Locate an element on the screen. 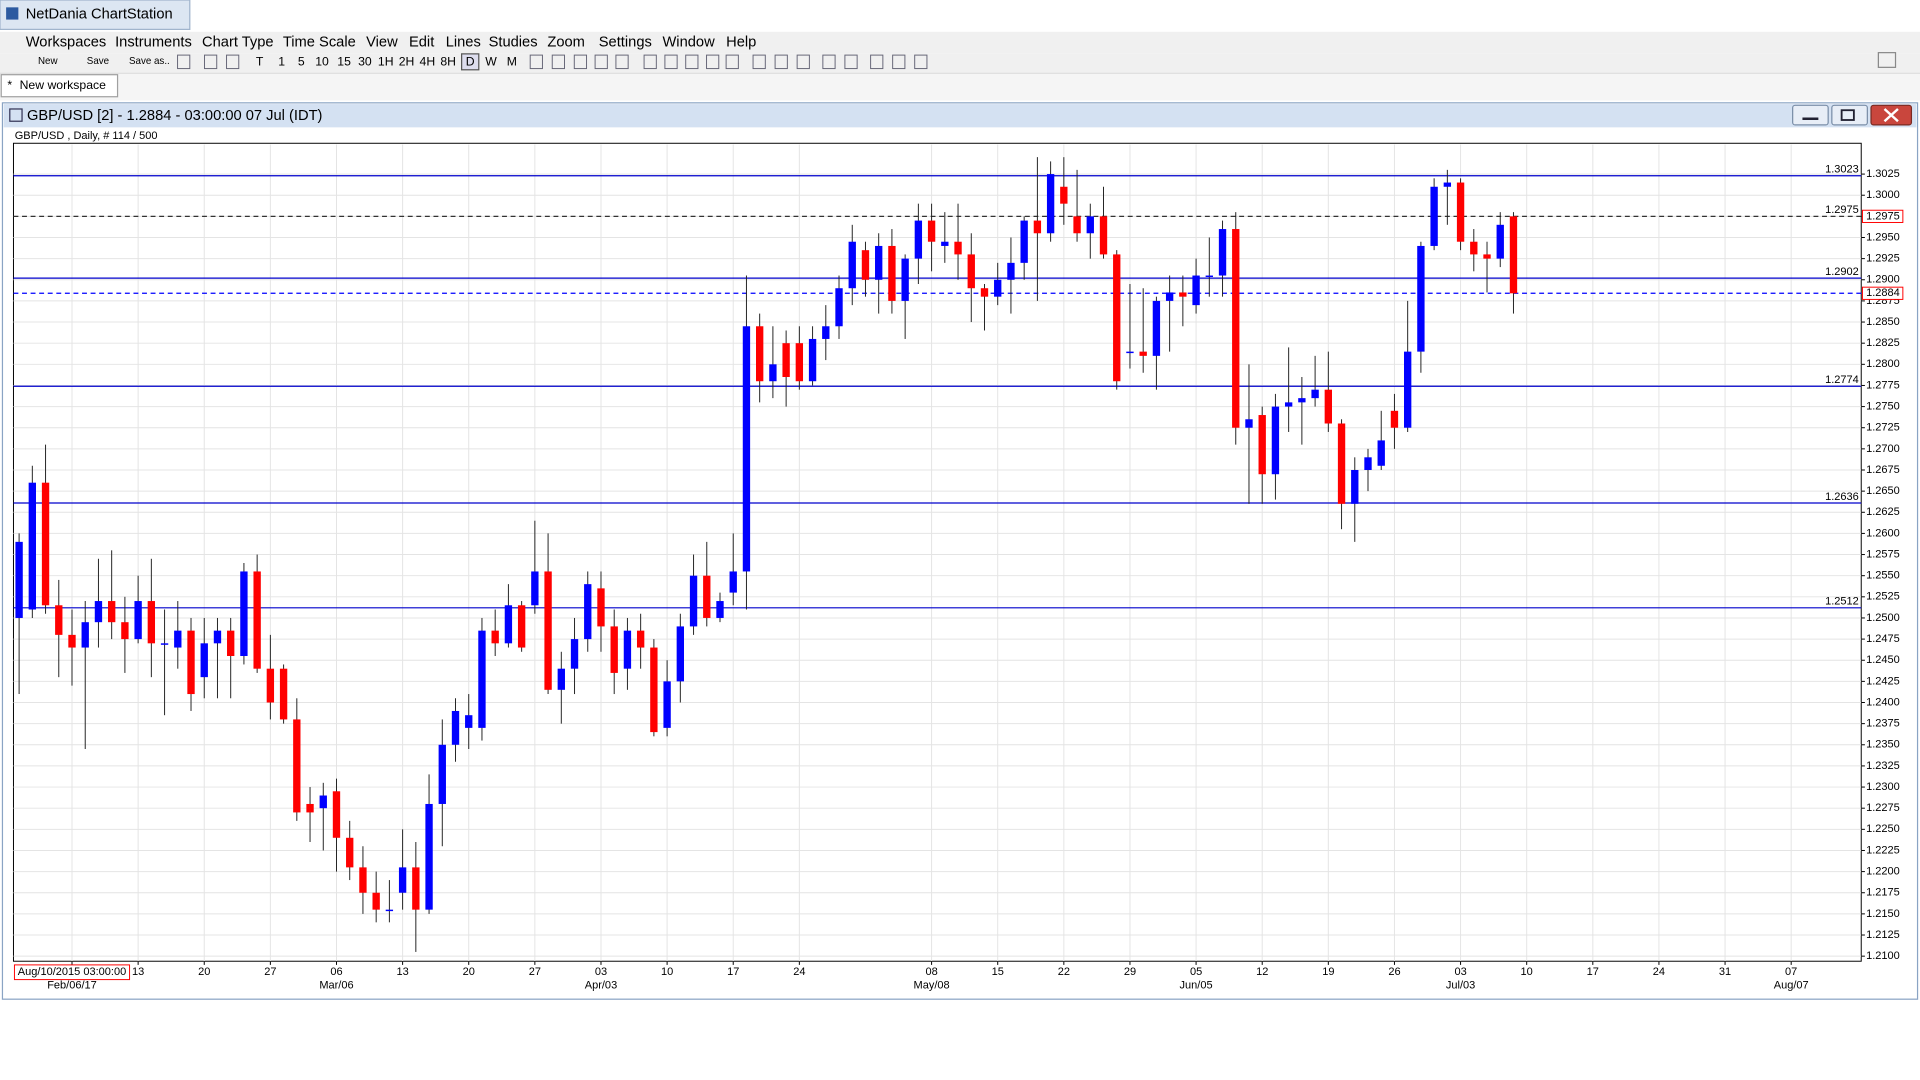 Image resolution: width=1920 pixels, height=1080 pixels. workspace-tab is located at coordinates (59, 86).